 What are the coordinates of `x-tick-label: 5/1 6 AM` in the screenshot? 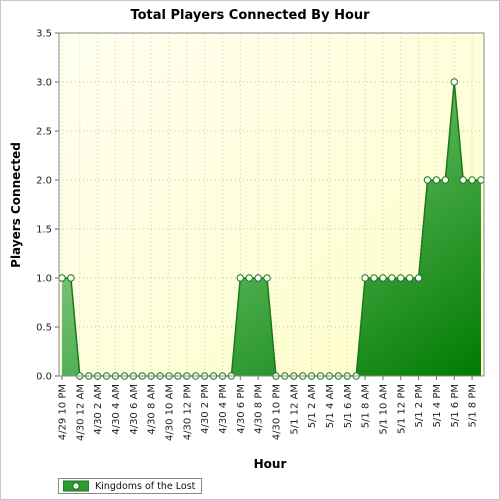 It's located at (348, 406).